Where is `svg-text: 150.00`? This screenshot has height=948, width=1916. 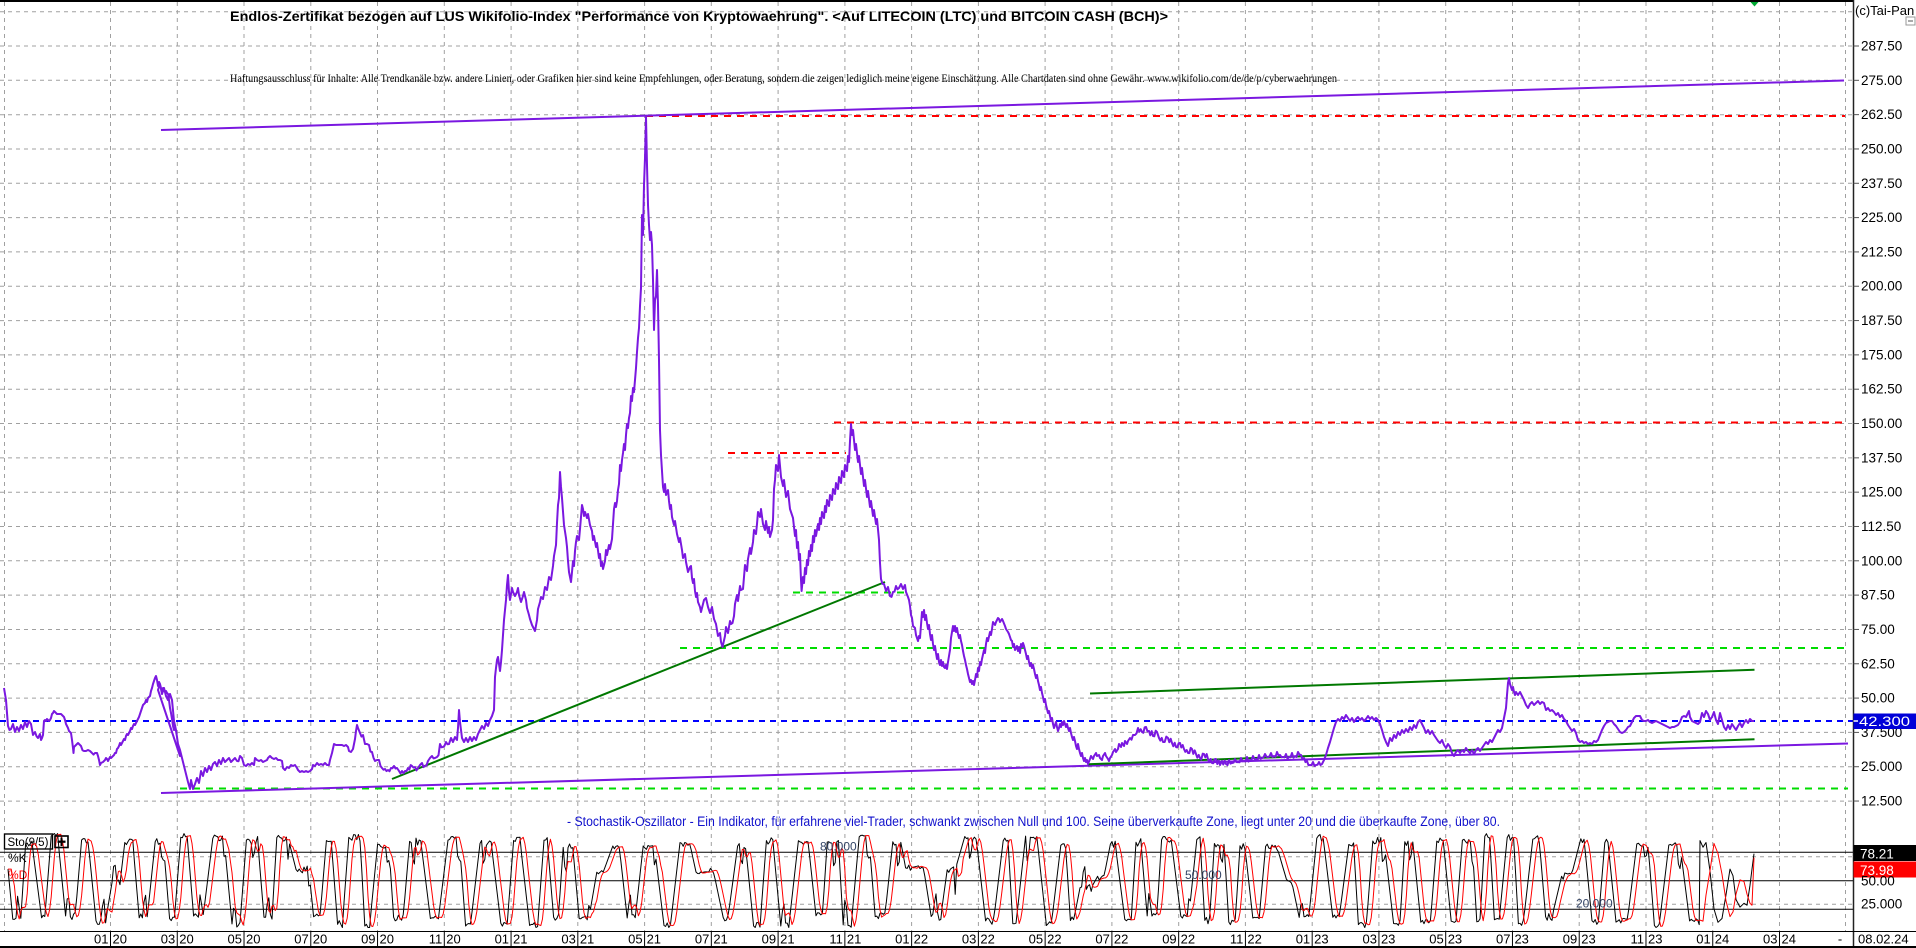 svg-text: 150.00 is located at coordinates (1881, 423).